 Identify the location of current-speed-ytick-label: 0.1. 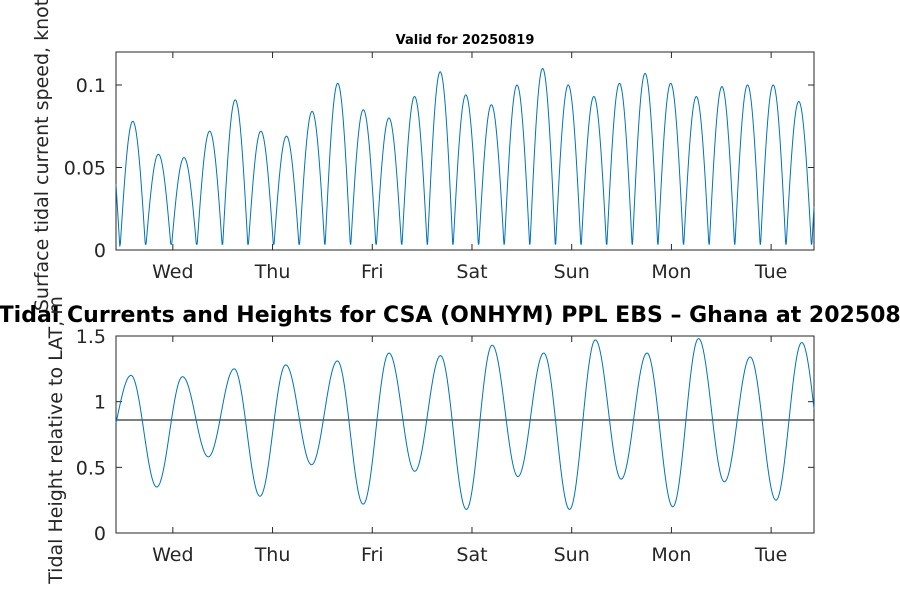
(91, 86).